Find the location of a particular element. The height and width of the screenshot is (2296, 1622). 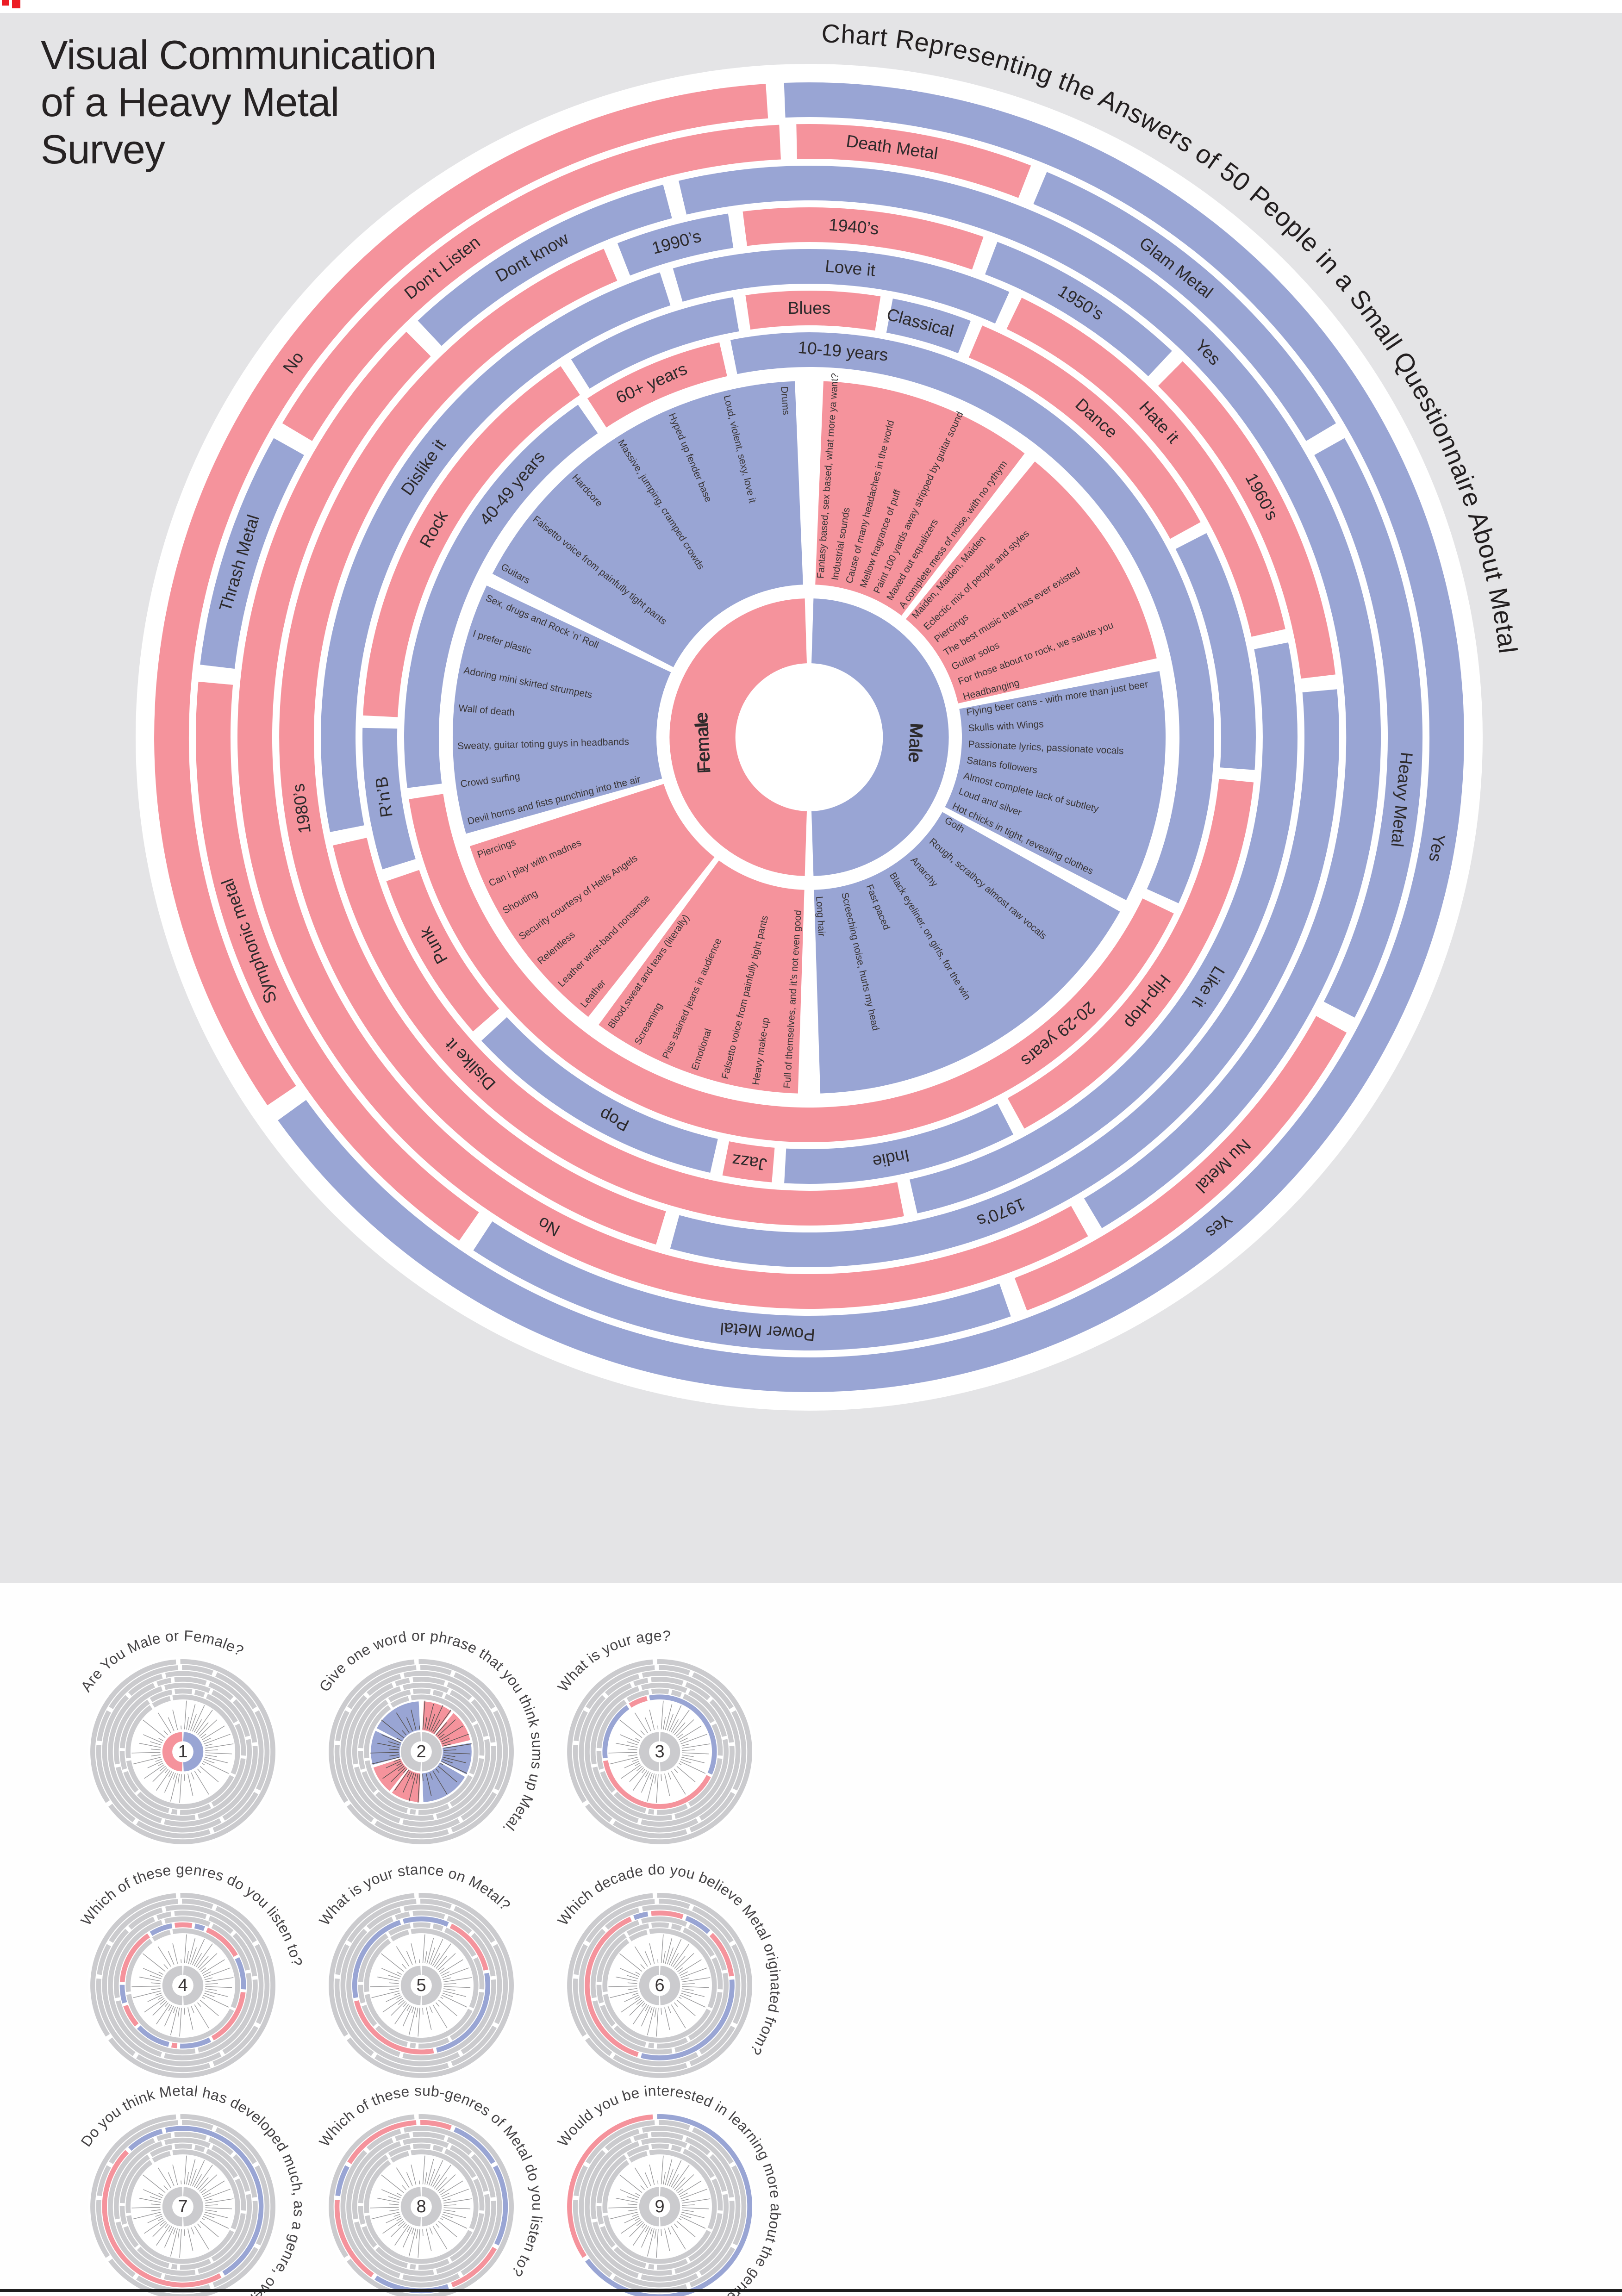

question-number: 8 is located at coordinates (421, 2206).